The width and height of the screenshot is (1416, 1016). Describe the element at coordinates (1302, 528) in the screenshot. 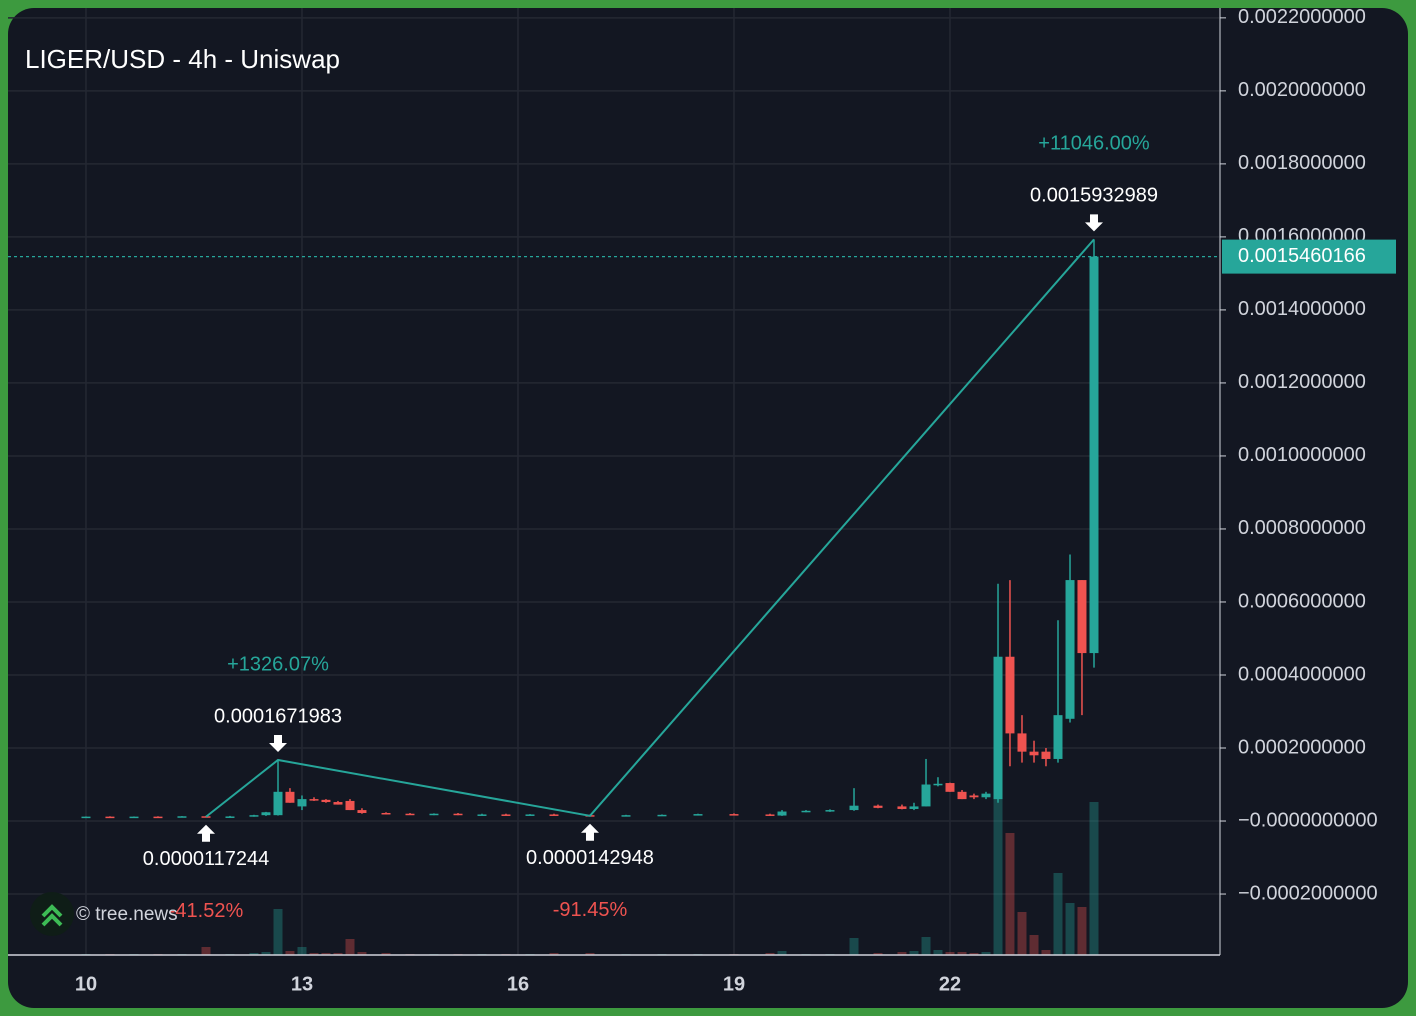

I see `y-tick-label: 0.0008000000` at that location.